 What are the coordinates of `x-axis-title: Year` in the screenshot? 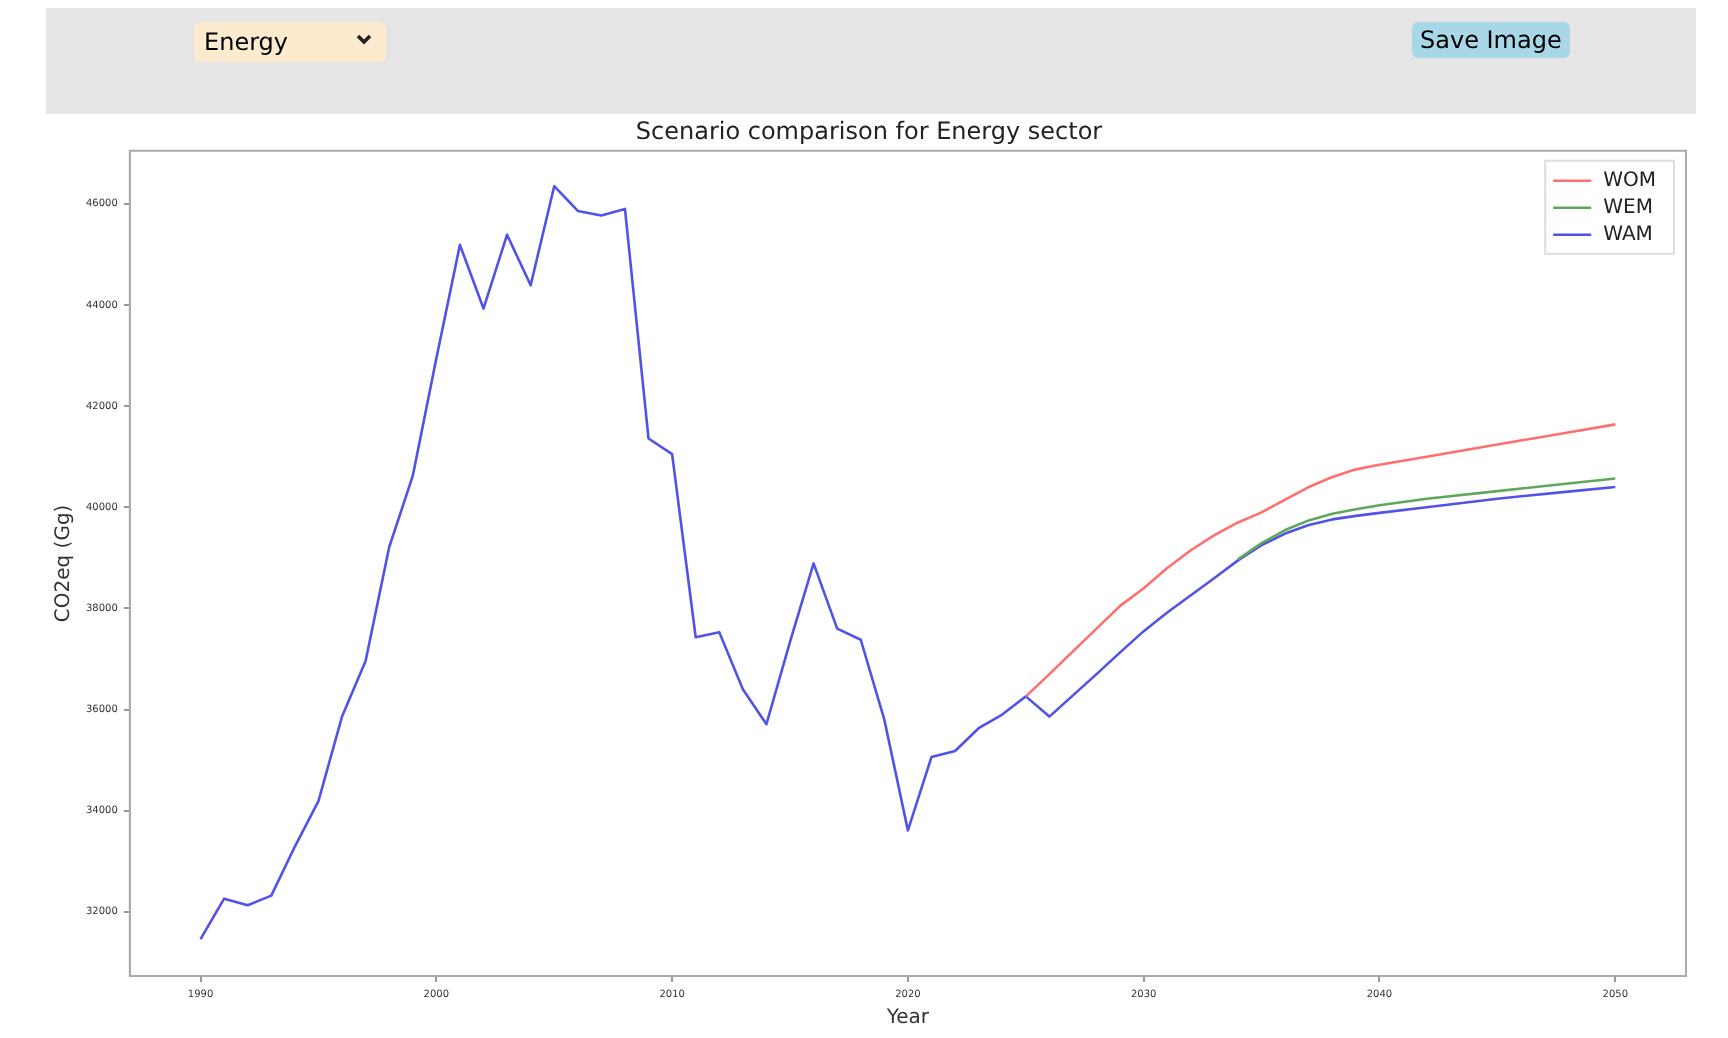 It's located at (907, 1018).